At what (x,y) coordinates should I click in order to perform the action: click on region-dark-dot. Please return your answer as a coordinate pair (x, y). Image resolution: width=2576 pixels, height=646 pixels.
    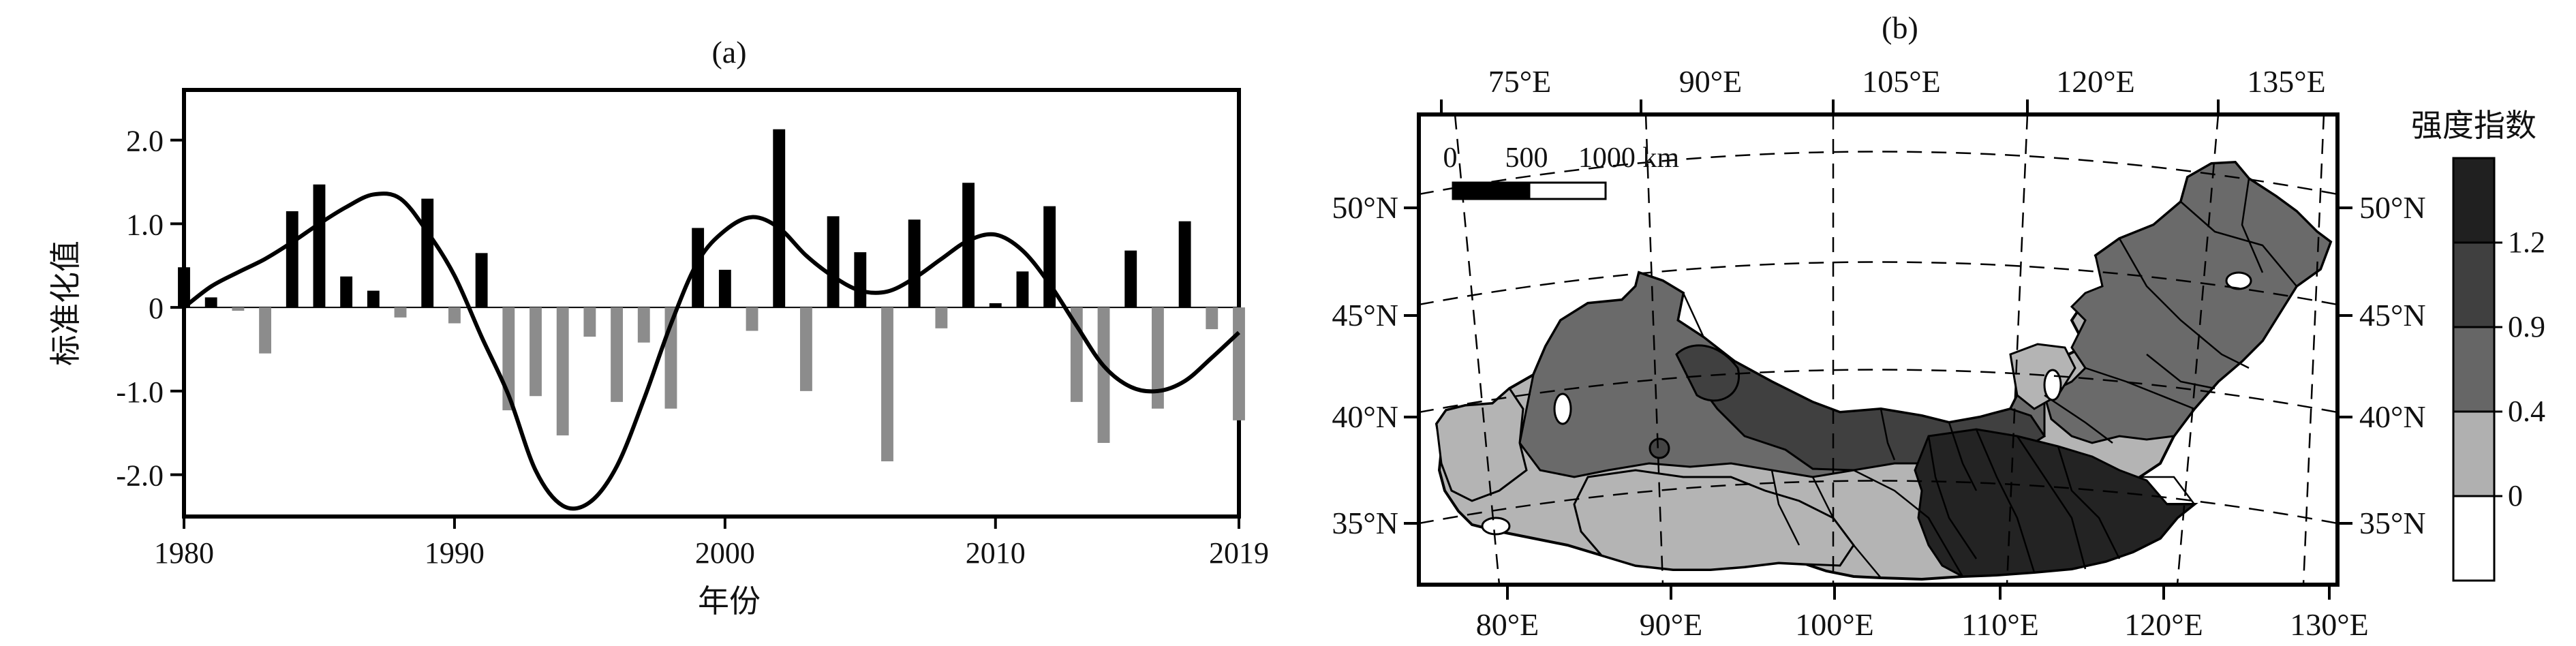
    Looking at the image, I should click on (1659, 448).